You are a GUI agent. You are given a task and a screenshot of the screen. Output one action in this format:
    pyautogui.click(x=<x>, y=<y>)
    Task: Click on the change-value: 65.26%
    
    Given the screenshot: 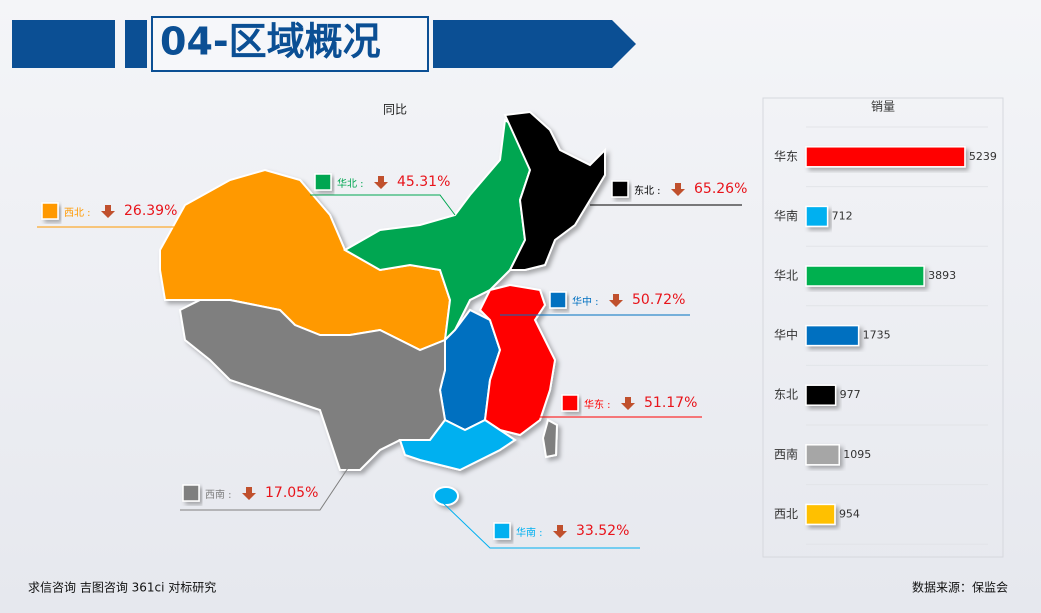 What is the action you would take?
    pyautogui.click(x=720, y=189)
    